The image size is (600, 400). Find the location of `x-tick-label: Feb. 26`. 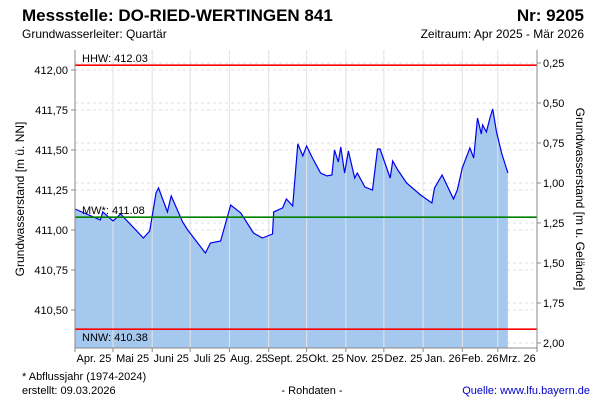

x-tick-label: Feb. 26 is located at coordinates (479, 359).